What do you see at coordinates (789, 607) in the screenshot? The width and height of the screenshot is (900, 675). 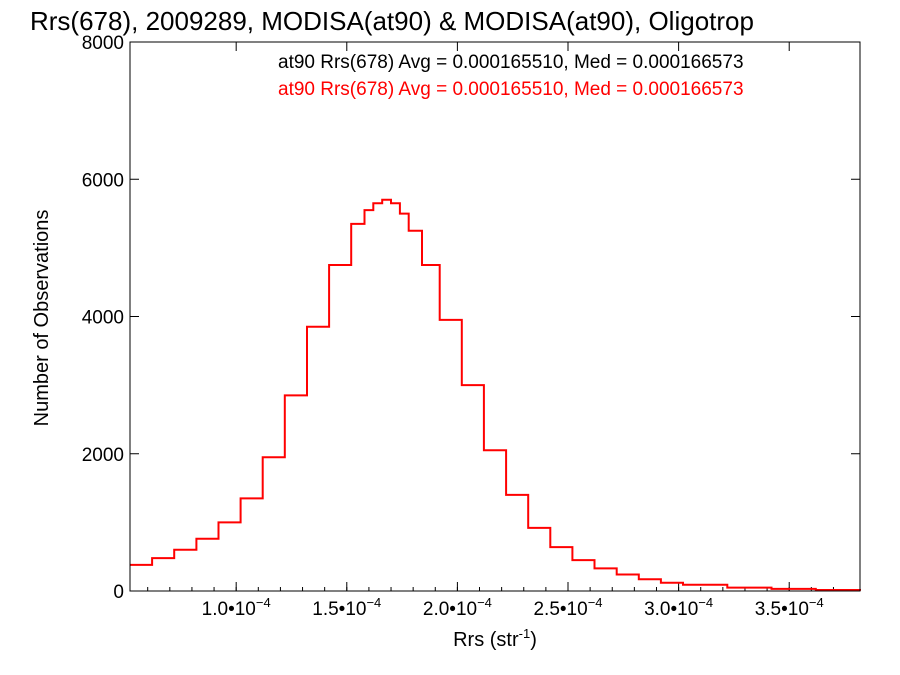 I see `x-tick-label: 3.5•10−4` at bounding box center [789, 607].